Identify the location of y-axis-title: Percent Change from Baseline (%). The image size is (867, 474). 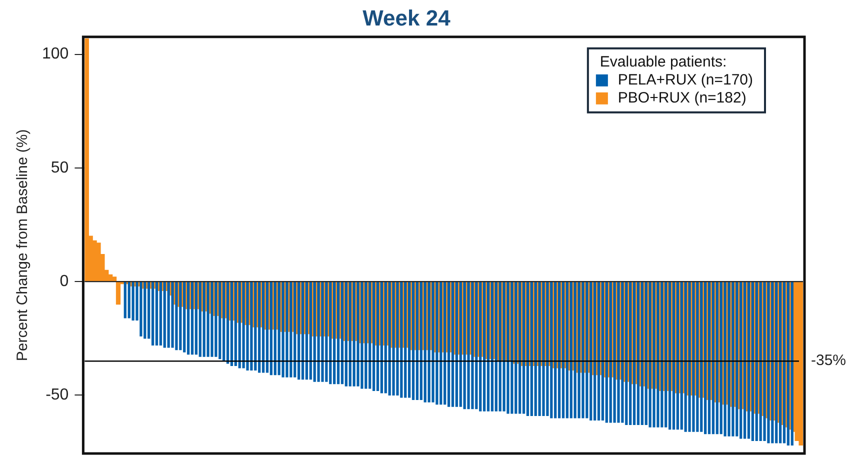
(23, 245).